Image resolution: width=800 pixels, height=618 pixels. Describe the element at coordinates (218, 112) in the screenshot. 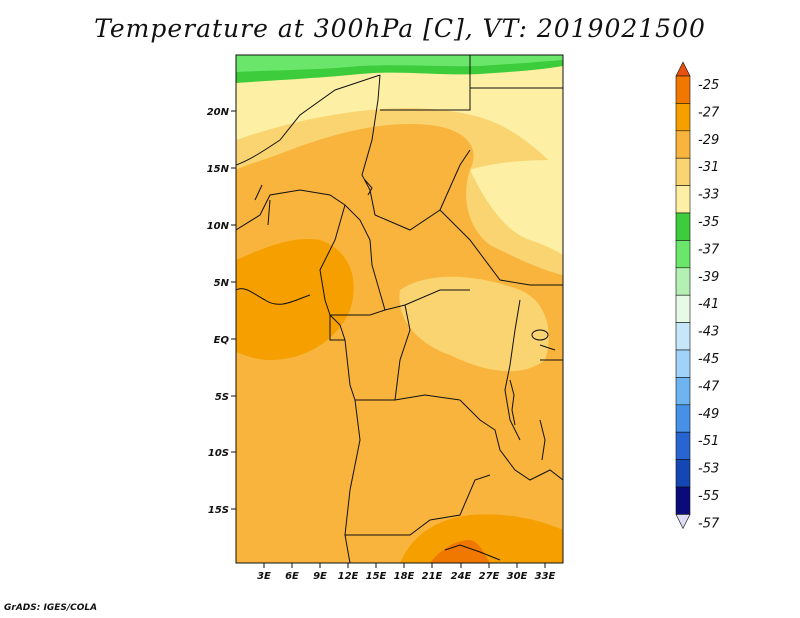

I see `lat-label: 20N` at that location.